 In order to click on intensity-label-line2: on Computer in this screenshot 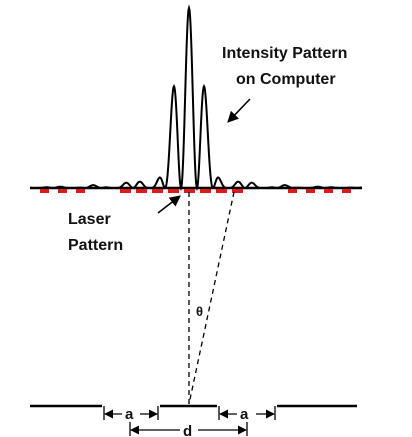, I will do `click(286, 79)`.